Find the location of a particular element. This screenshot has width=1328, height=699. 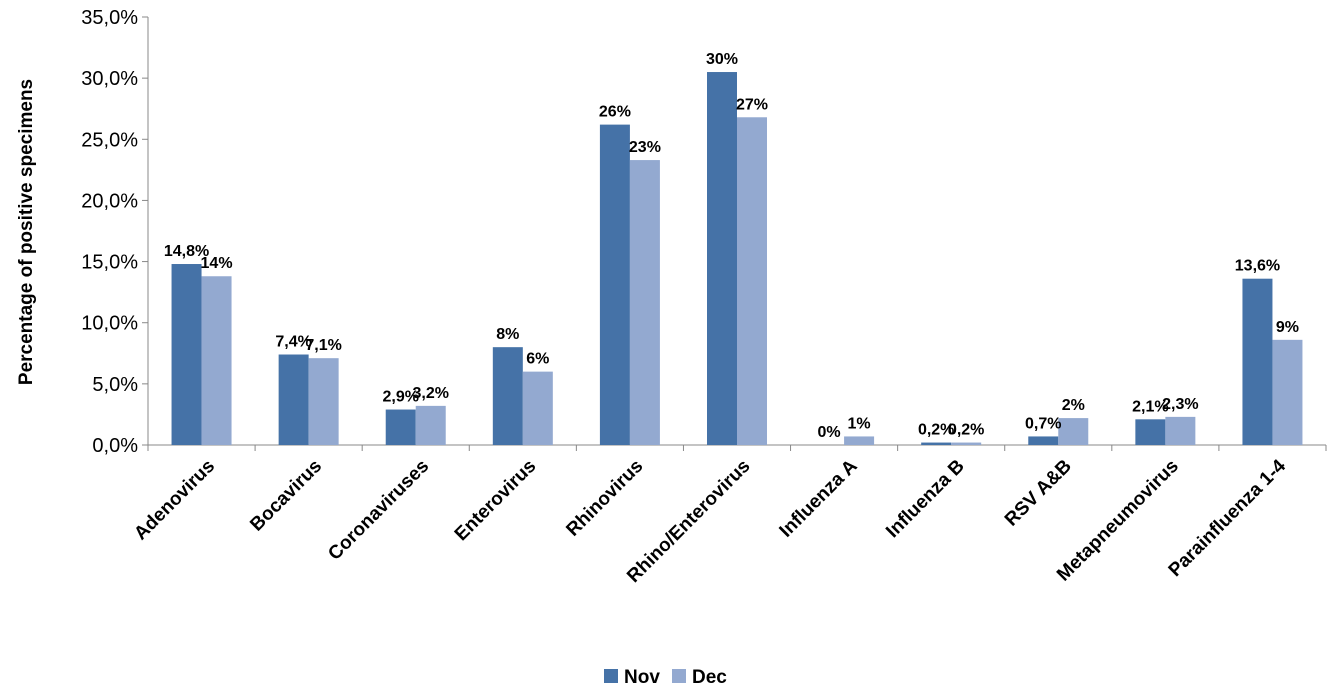

data-label-dec: 9% is located at coordinates (1287, 327).